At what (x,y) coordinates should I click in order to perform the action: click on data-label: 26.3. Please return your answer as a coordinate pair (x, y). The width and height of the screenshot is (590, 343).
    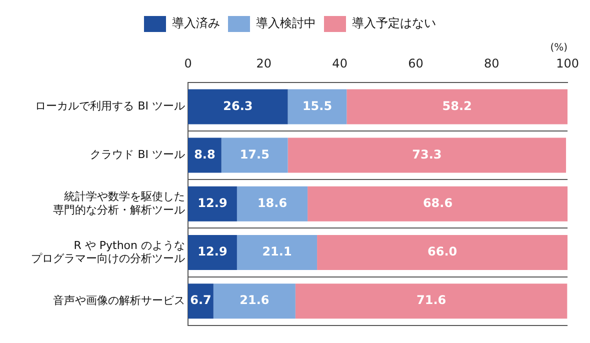
    Looking at the image, I should click on (238, 105).